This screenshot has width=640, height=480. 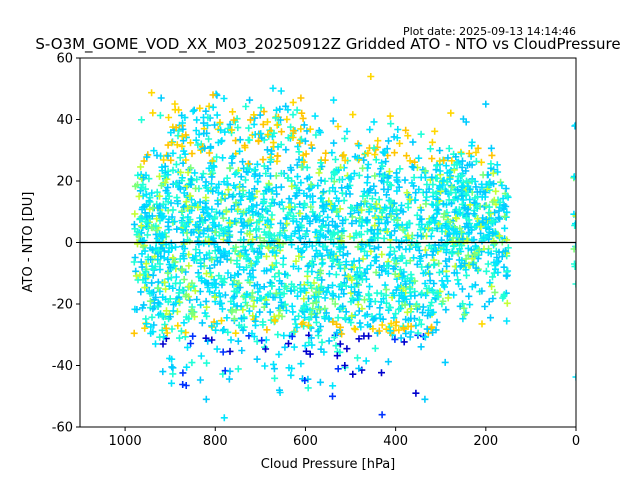 What do you see at coordinates (64, 59) in the screenshot?
I see `y-tick-label: 60` at bounding box center [64, 59].